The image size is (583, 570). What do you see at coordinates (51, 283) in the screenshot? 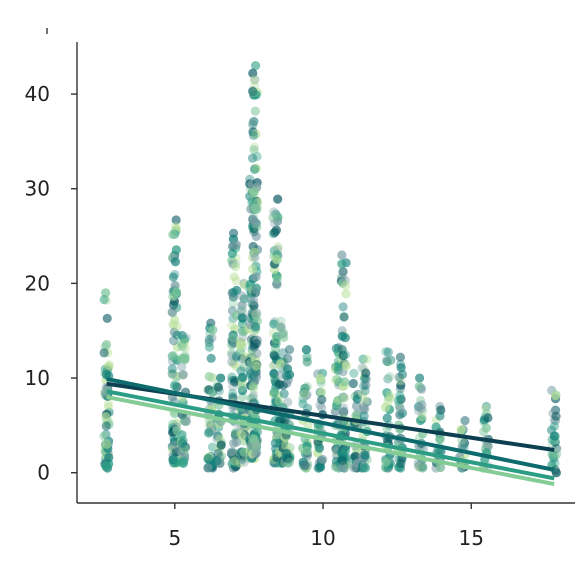
I see `y-ticks: 0 10 20 30 40` at bounding box center [51, 283].